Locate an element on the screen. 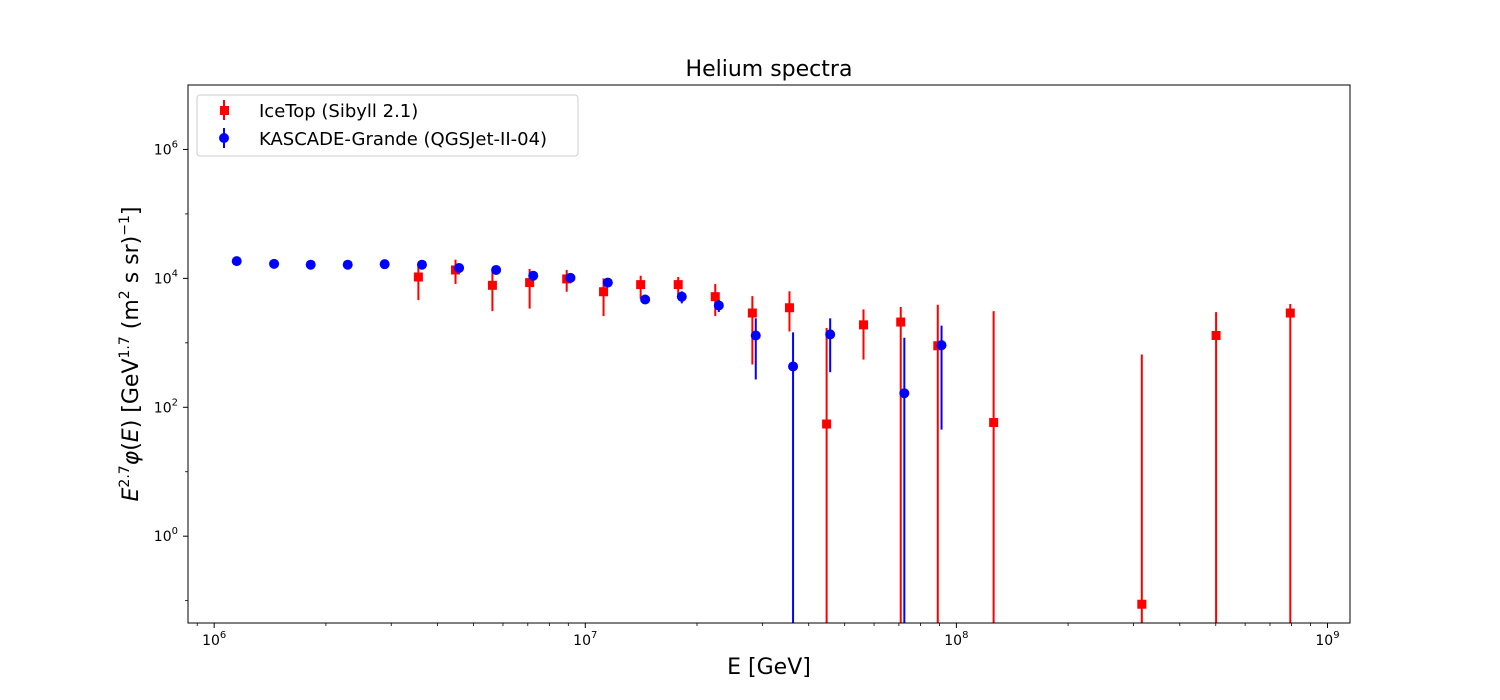 Image resolution: width=1500 pixels, height=700 pixels. y-tick-label: 10⁰ is located at coordinates (166, 535).